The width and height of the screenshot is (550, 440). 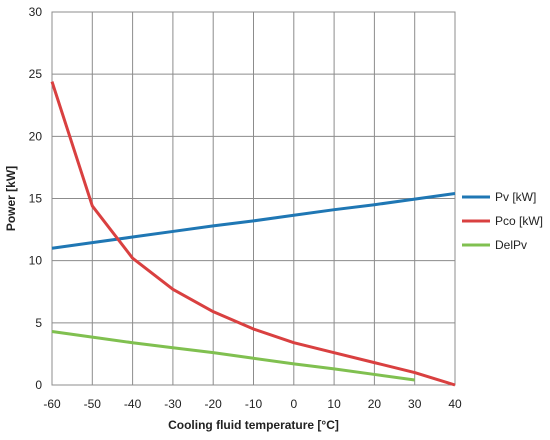 I want to click on legend-label: Pco [kW], so click(x=519, y=221).